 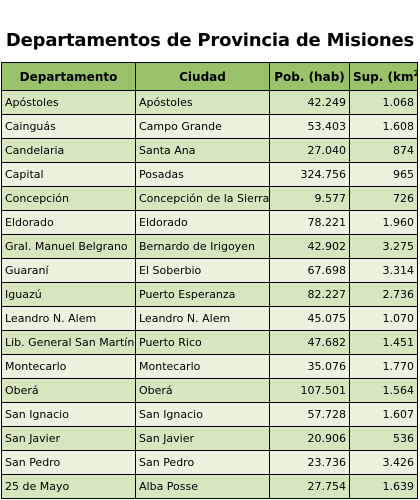 What do you see at coordinates (202, 102) in the screenshot?
I see `cell-ciudad: Apóstoles` at bounding box center [202, 102].